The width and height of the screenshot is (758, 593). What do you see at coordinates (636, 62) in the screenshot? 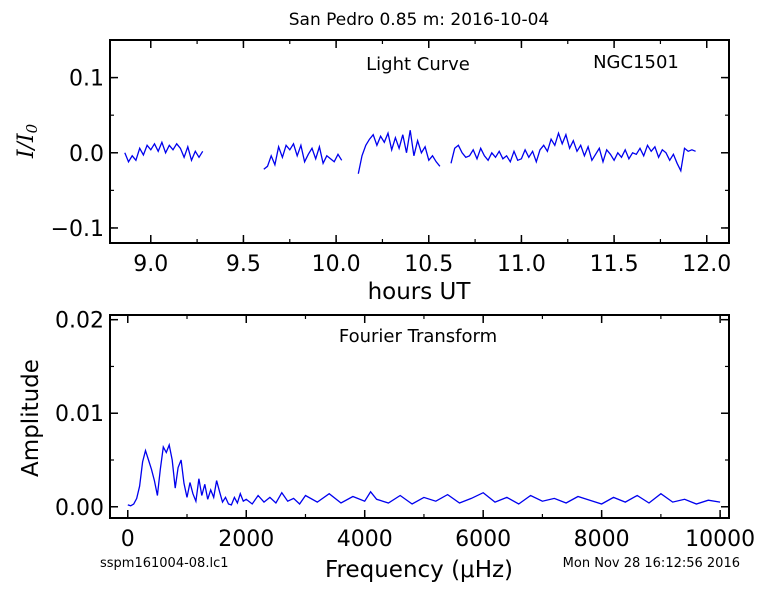
I see `object-label: NGC1501` at bounding box center [636, 62].